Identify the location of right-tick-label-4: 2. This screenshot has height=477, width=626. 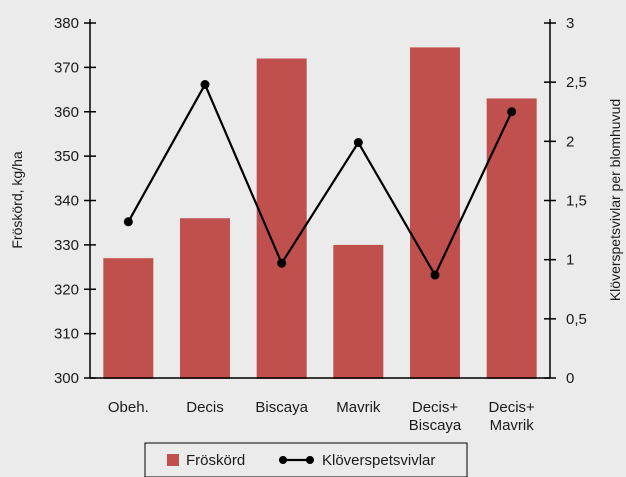
(570, 141).